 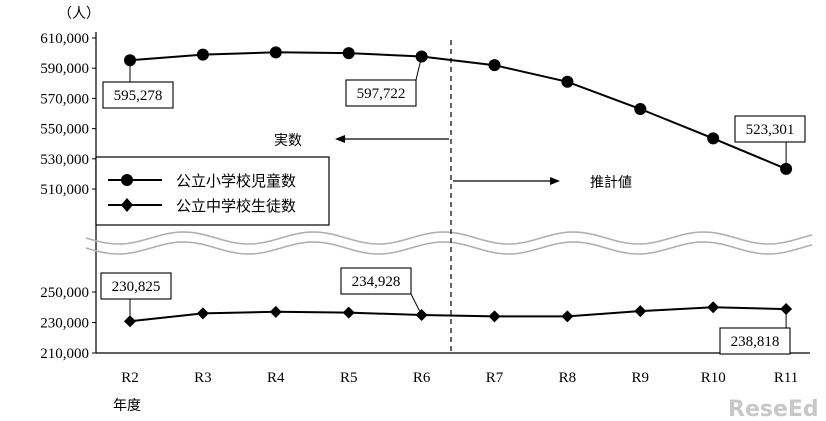 I want to click on x-tick-label: R2, so click(x=130, y=378).